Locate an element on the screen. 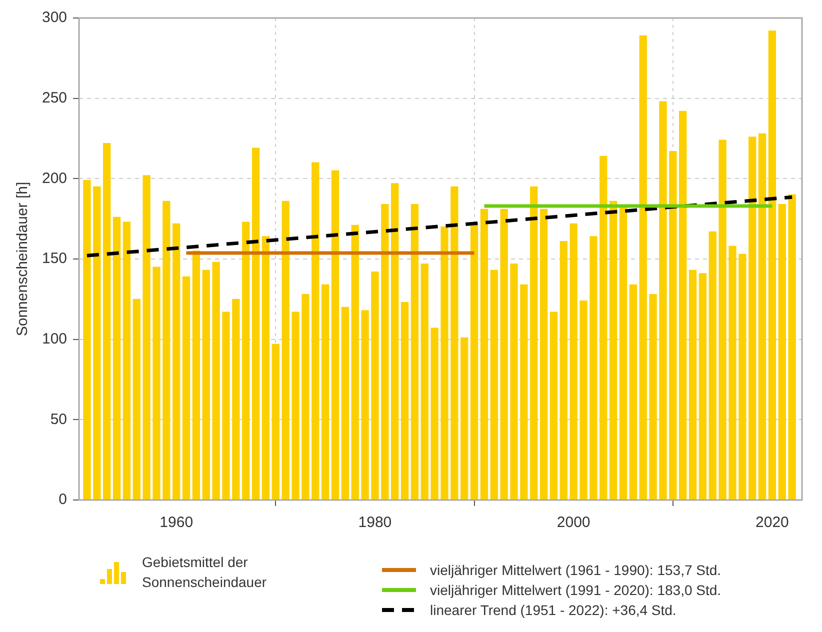 Image resolution: width=822 pixels, height=632 pixels. x-tick-label: 1960 is located at coordinates (177, 523).